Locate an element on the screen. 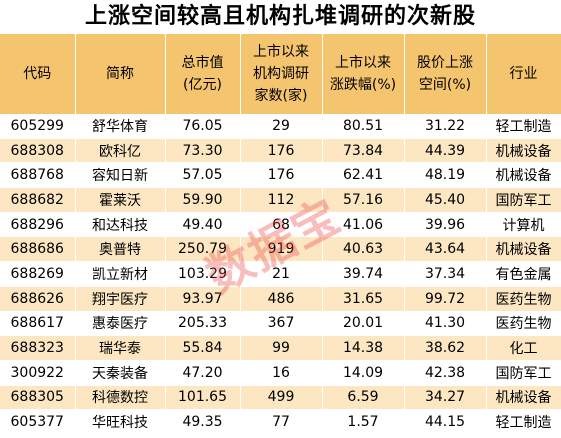 Image resolution: width=561 pixels, height=438 pixels. table-cell: 688682 is located at coordinates (38, 200).